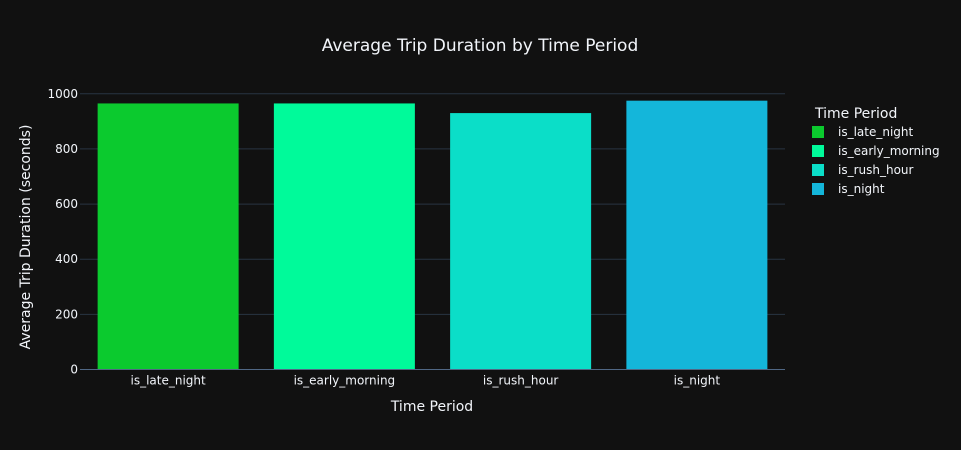  What do you see at coordinates (26, 237) in the screenshot?
I see `y-axis-title: Average Trip Duration (seconds)` at bounding box center [26, 237].